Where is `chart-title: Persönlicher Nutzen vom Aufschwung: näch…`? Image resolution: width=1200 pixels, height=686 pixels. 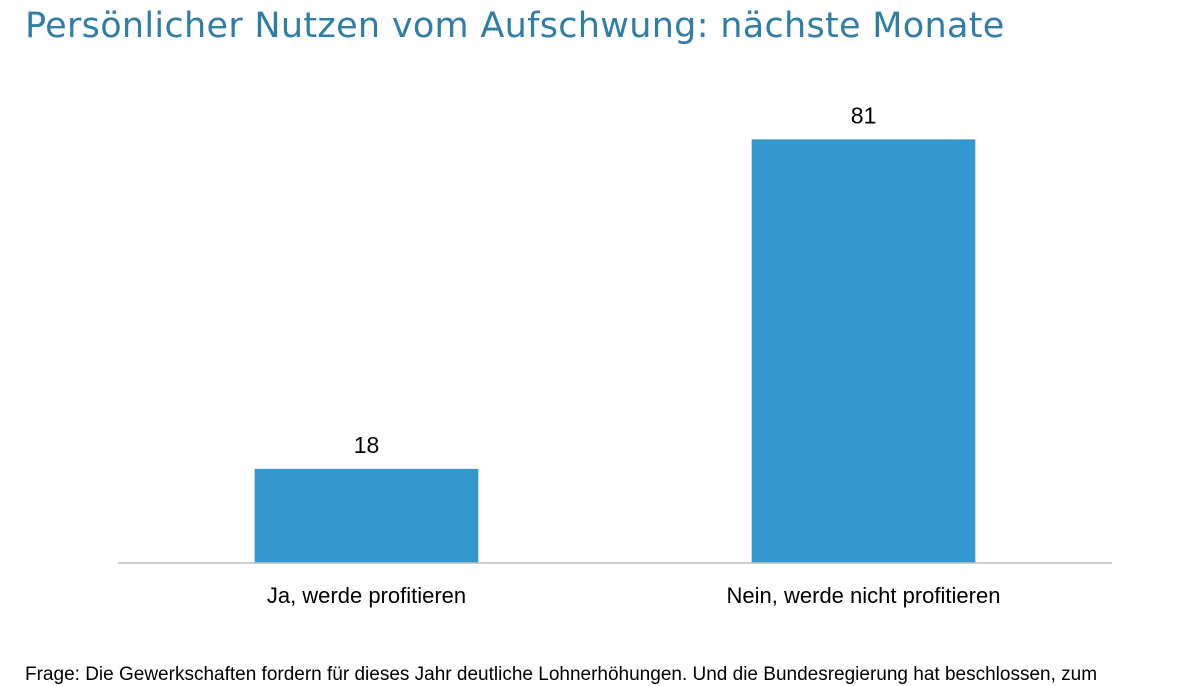
chart-title: Persönlicher Nutzen vom Aufschwung: näch… is located at coordinates (515, 26).